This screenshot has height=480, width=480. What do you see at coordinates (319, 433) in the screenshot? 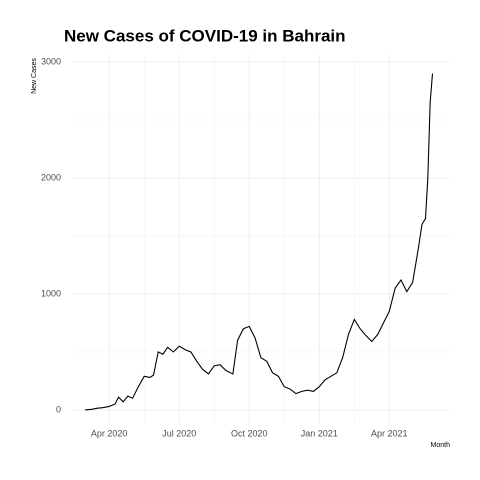
I see `x-tick-label: Jan 2021` at bounding box center [319, 433].